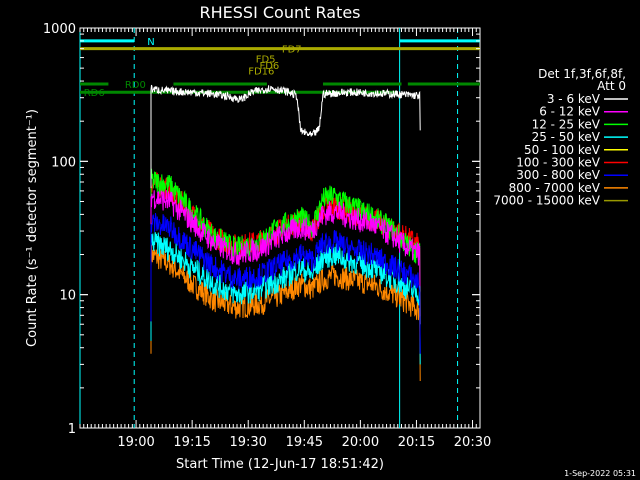  What do you see at coordinates (247, 442) in the screenshot?
I see `x-tick-label: 19:30` at bounding box center [247, 442].